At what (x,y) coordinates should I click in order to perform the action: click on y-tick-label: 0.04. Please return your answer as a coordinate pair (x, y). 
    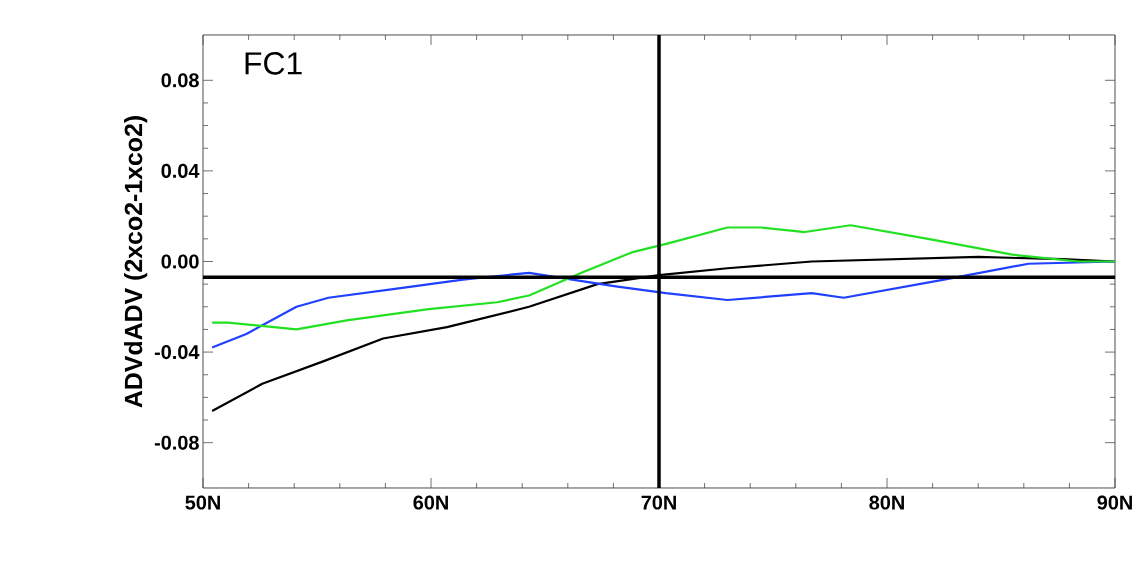
    Looking at the image, I should click on (180, 170).